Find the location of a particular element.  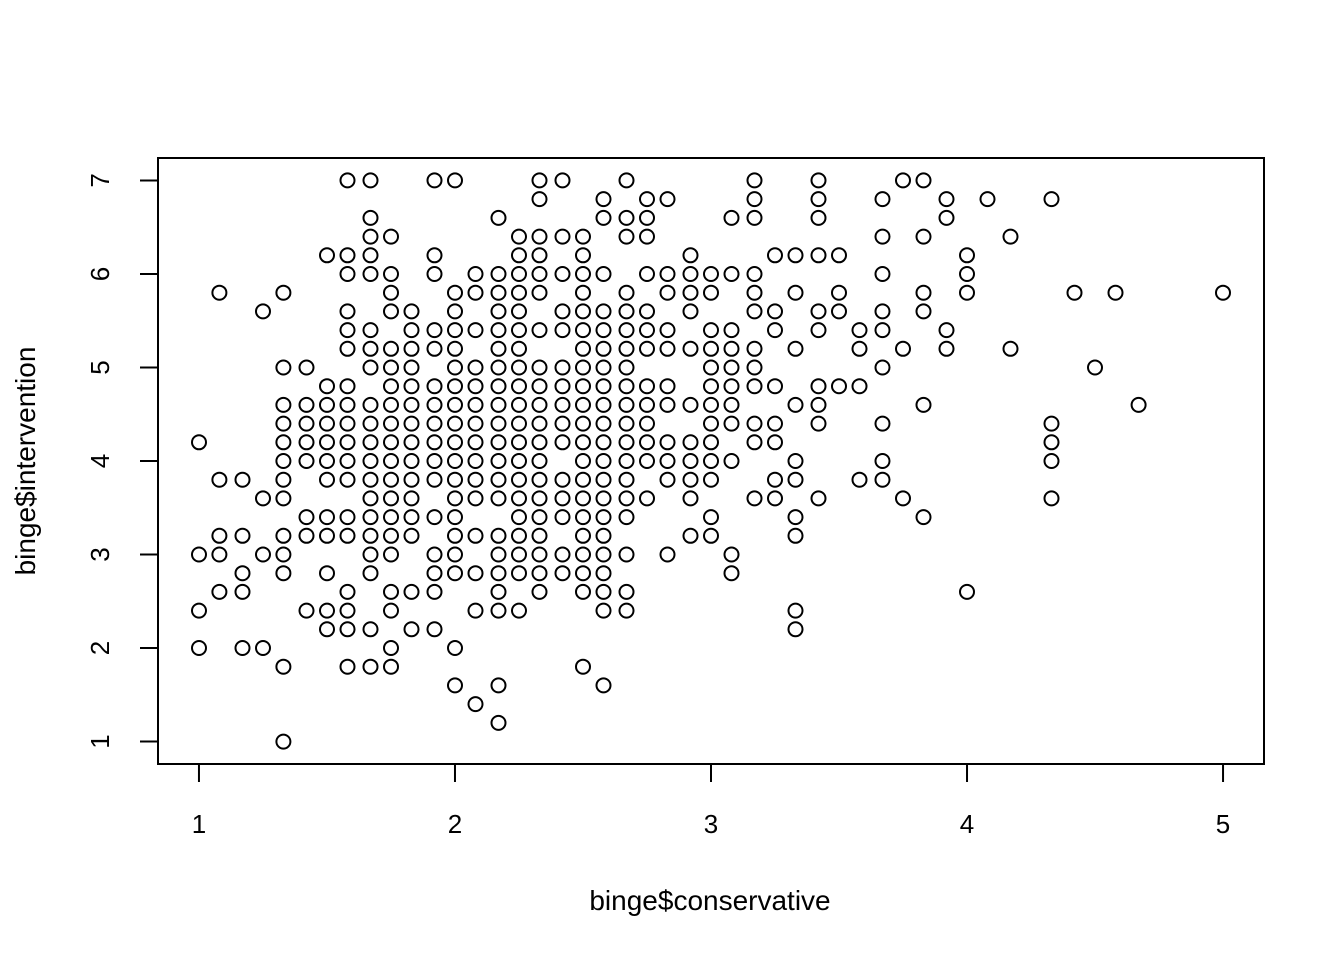

y-axis: 1 2 3 4 5 6 7 is located at coordinates (122, 461).